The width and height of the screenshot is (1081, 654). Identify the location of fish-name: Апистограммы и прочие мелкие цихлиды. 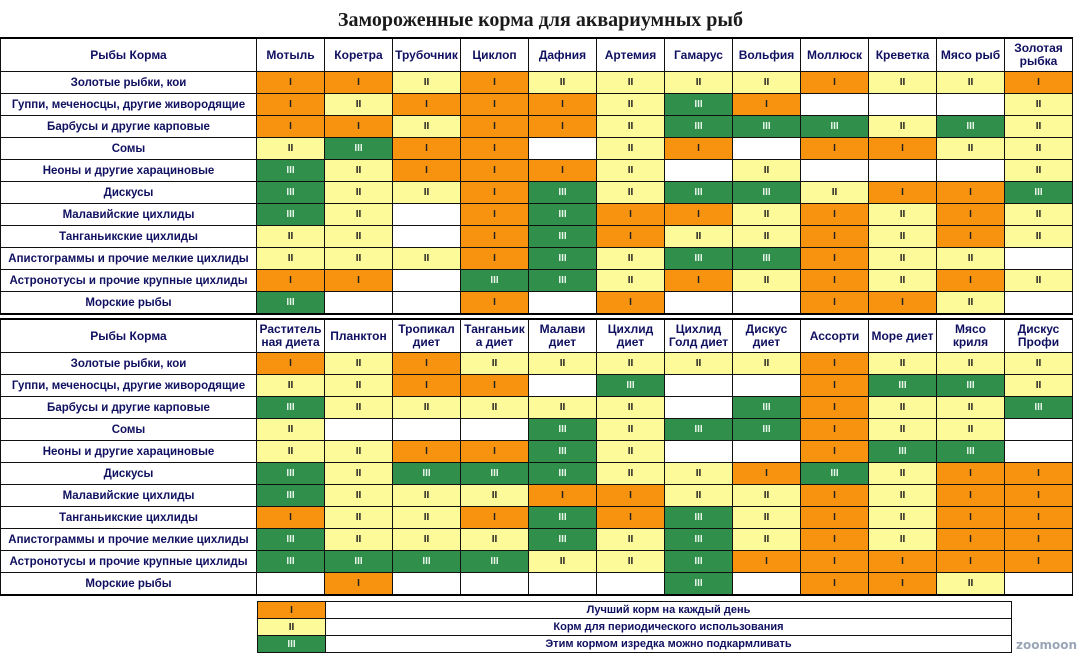
(128, 258).